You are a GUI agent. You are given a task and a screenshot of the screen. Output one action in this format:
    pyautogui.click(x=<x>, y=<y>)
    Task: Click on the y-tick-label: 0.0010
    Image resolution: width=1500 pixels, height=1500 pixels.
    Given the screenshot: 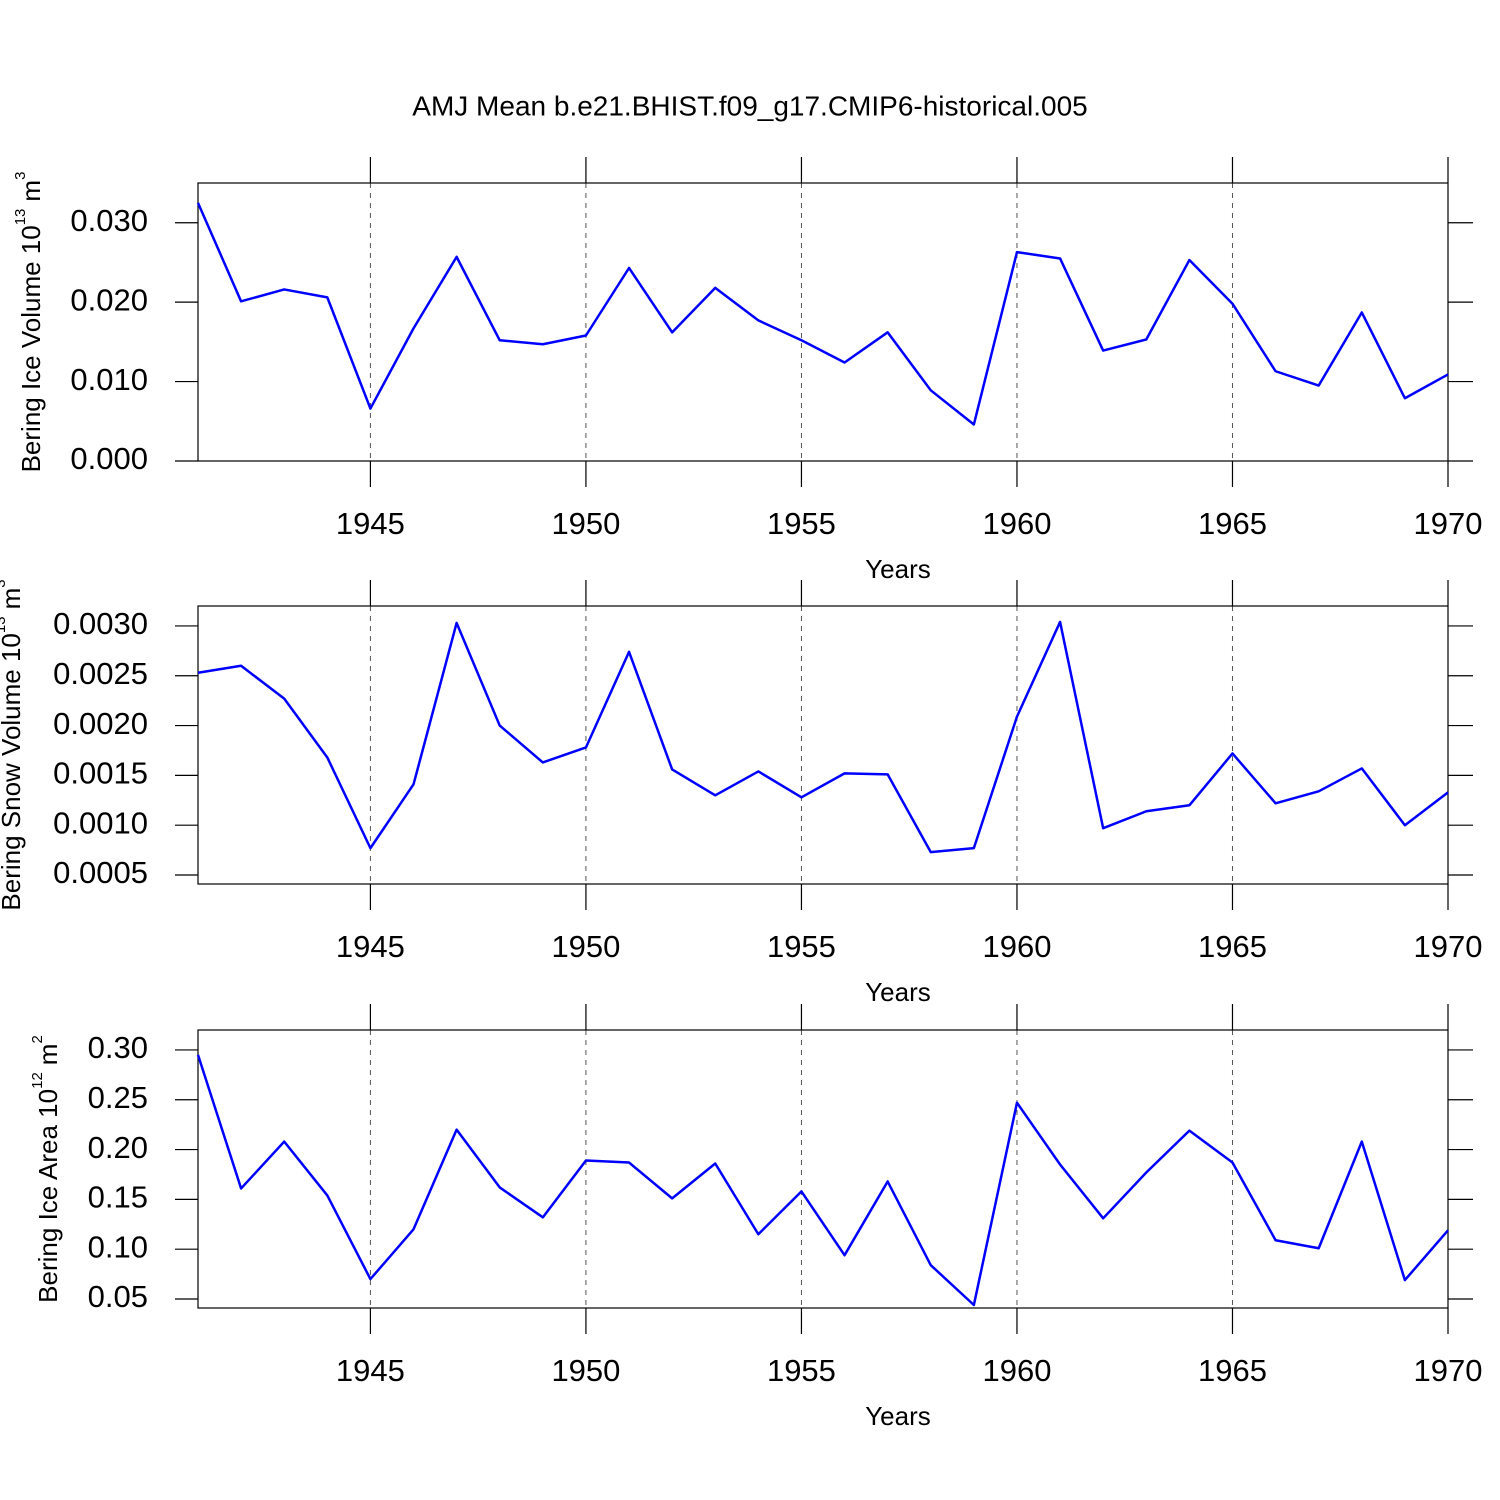 What is the action you would take?
    pyautogui.click(x=100, y=822)
    